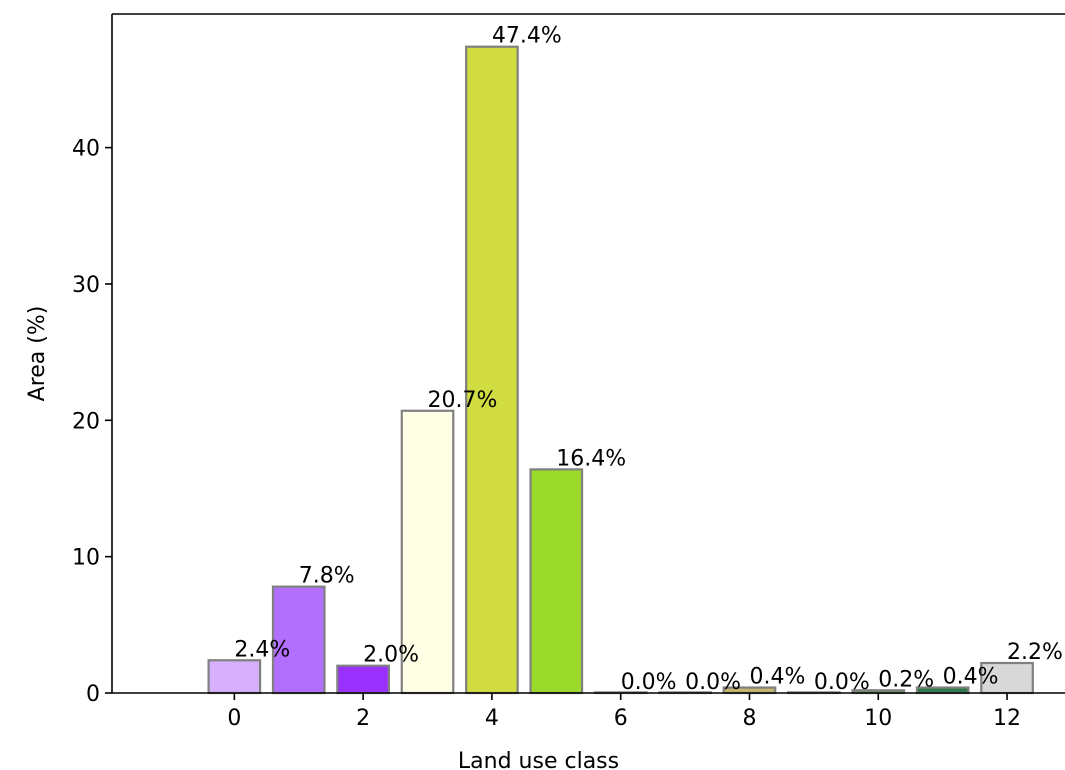 The image size is (1065, 770). I want to click on x-tick-label-4: 4, so click(492, 718).